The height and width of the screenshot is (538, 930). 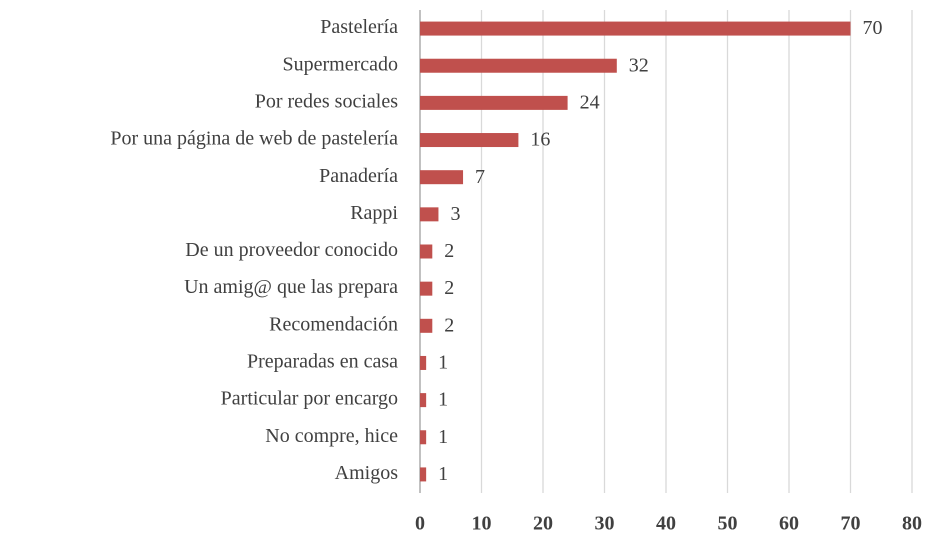 What do you see at coordinates (291, 287) in the screenshot?
I see `y-tick-label: Un amig@ que las prepara` at bounding box center [291, 287].